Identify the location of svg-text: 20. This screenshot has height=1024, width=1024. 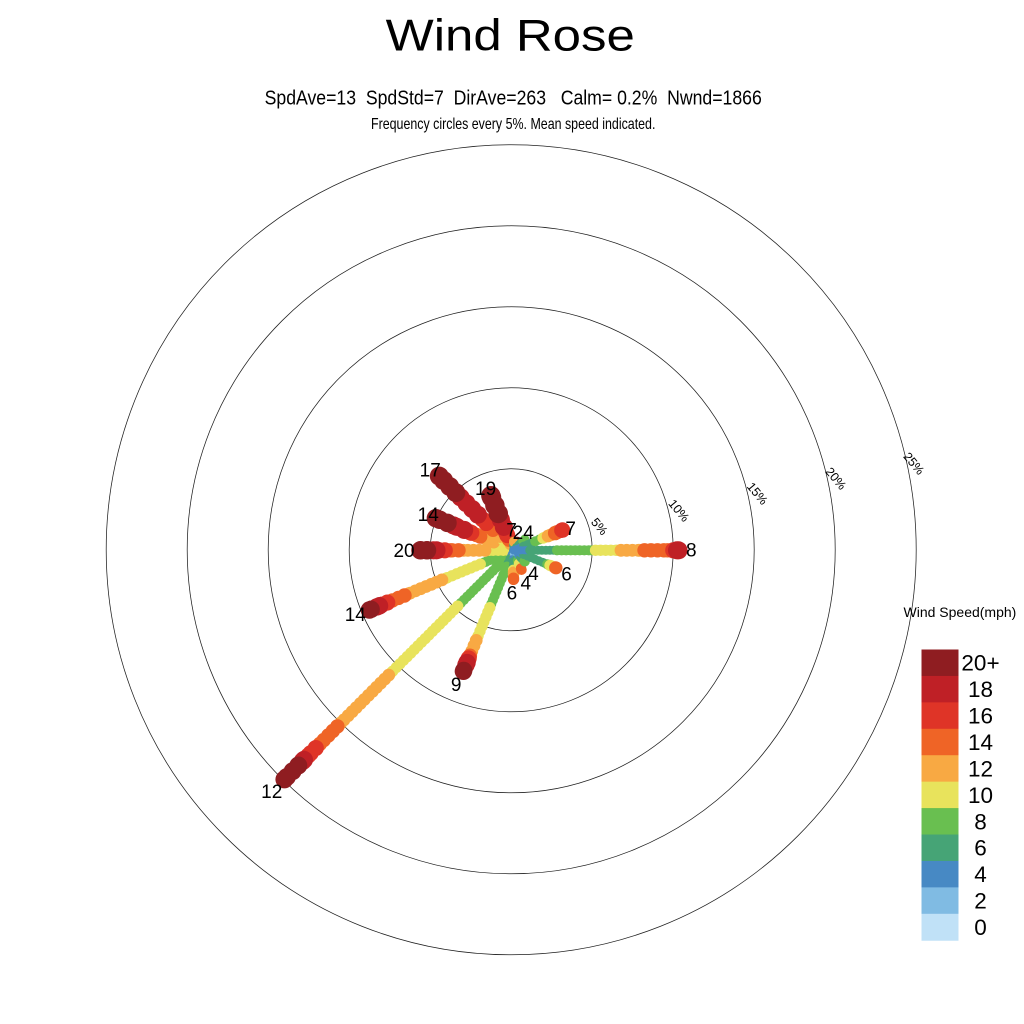
(403, 551).